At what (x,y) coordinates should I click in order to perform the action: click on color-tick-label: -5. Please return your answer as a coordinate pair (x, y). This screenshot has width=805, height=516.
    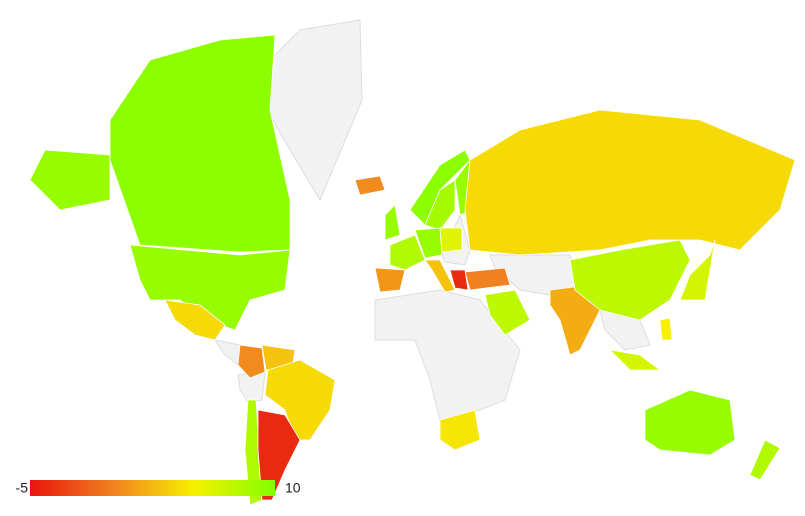
    Looking at the image, I should click on (22, 488).